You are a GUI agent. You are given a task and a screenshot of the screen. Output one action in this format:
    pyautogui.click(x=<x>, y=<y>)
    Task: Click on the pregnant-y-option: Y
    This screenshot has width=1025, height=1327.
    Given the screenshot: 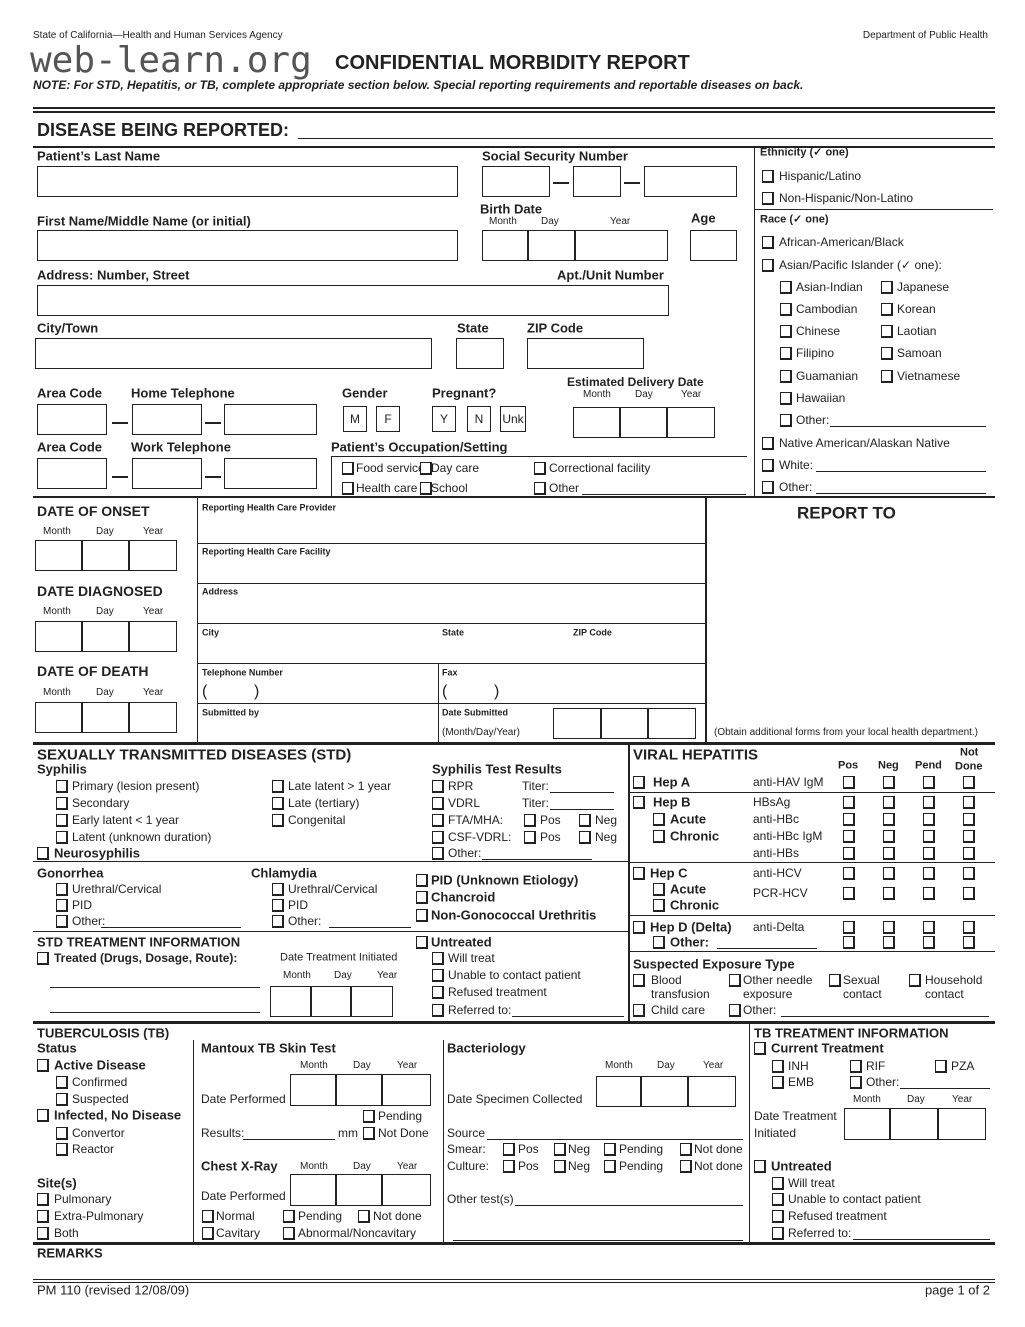 What is the action you would take?
    pyautogui.click(x=444, y=419)
    